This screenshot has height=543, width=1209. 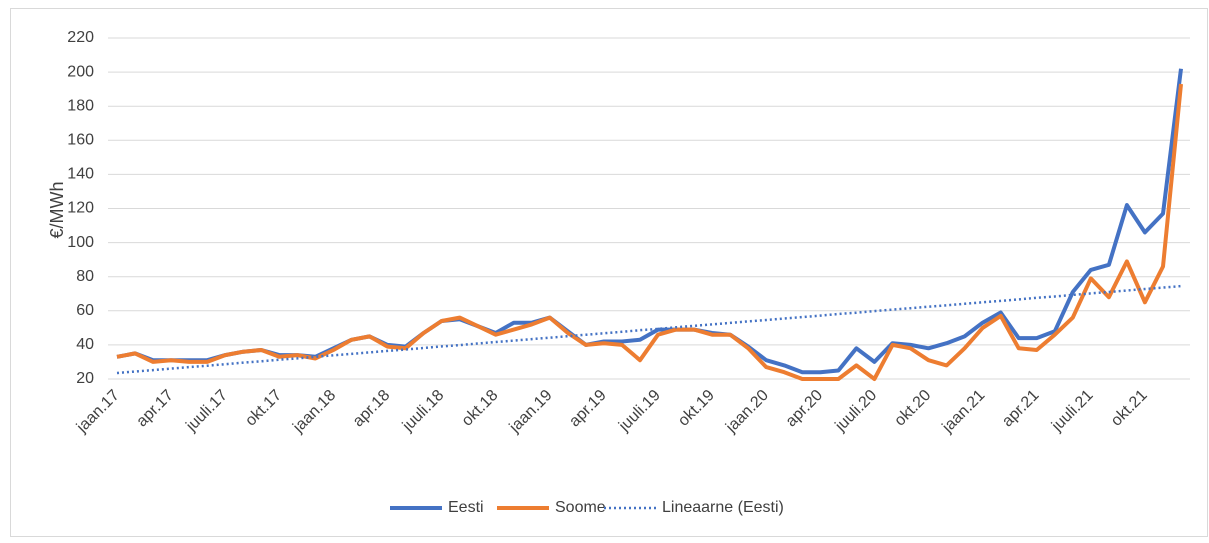 I want to click on y-tick-label: 140, so click(x=80, y=174).